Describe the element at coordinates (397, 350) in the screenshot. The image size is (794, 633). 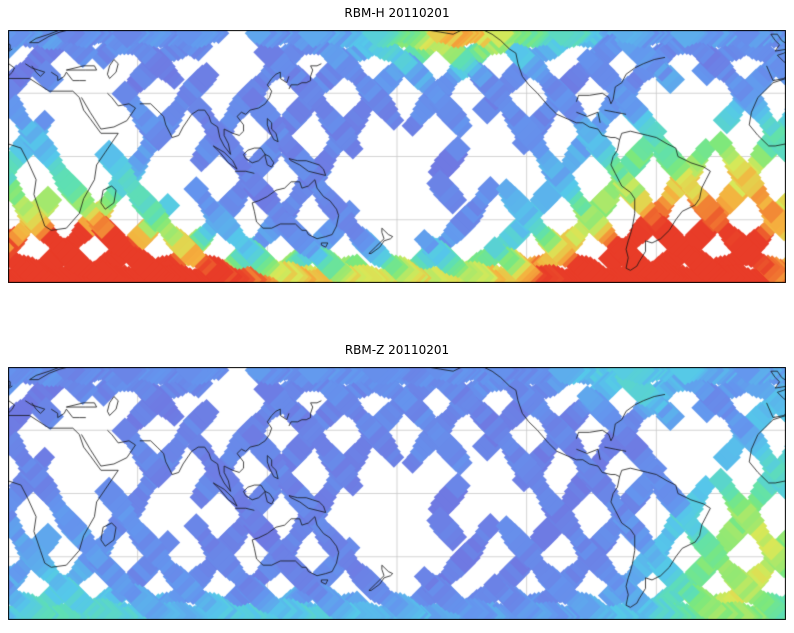
I see `panel-title-rbm-z: RBM-Z 20110201` at that location.